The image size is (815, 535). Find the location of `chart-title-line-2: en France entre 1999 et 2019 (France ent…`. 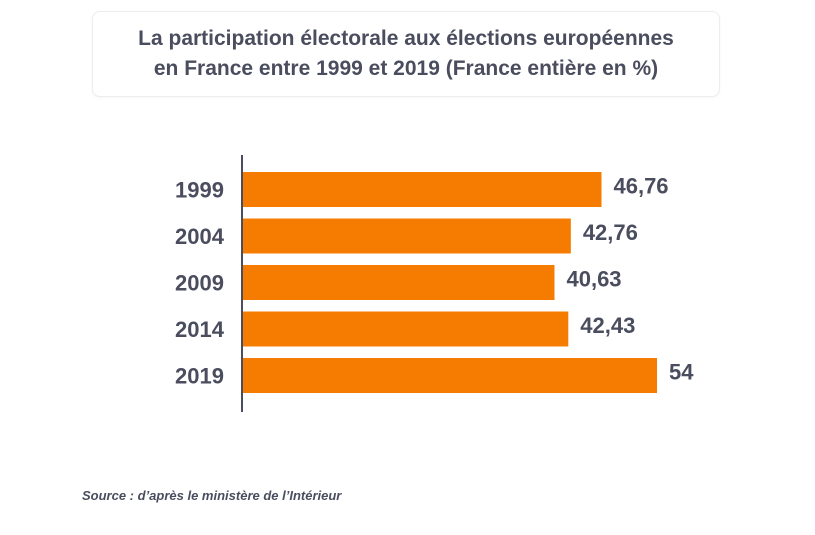

chart-title-line-2: en France entre 1999 et 2019 (France ent… is located at coordinates (406, 68).